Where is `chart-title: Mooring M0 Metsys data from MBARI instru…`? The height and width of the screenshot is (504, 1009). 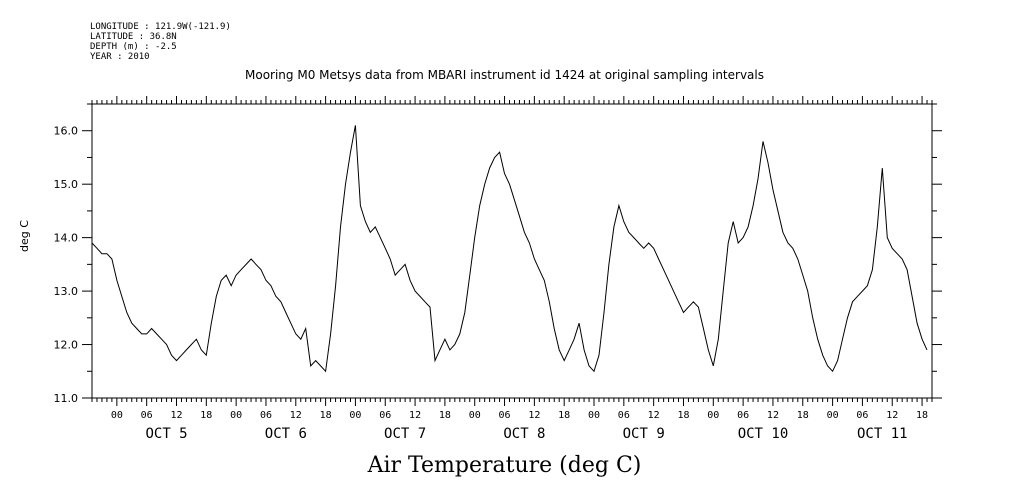 chart-title: Mooring M0 Metsys data from MBARI instru… is located at coordinates (504, 75).